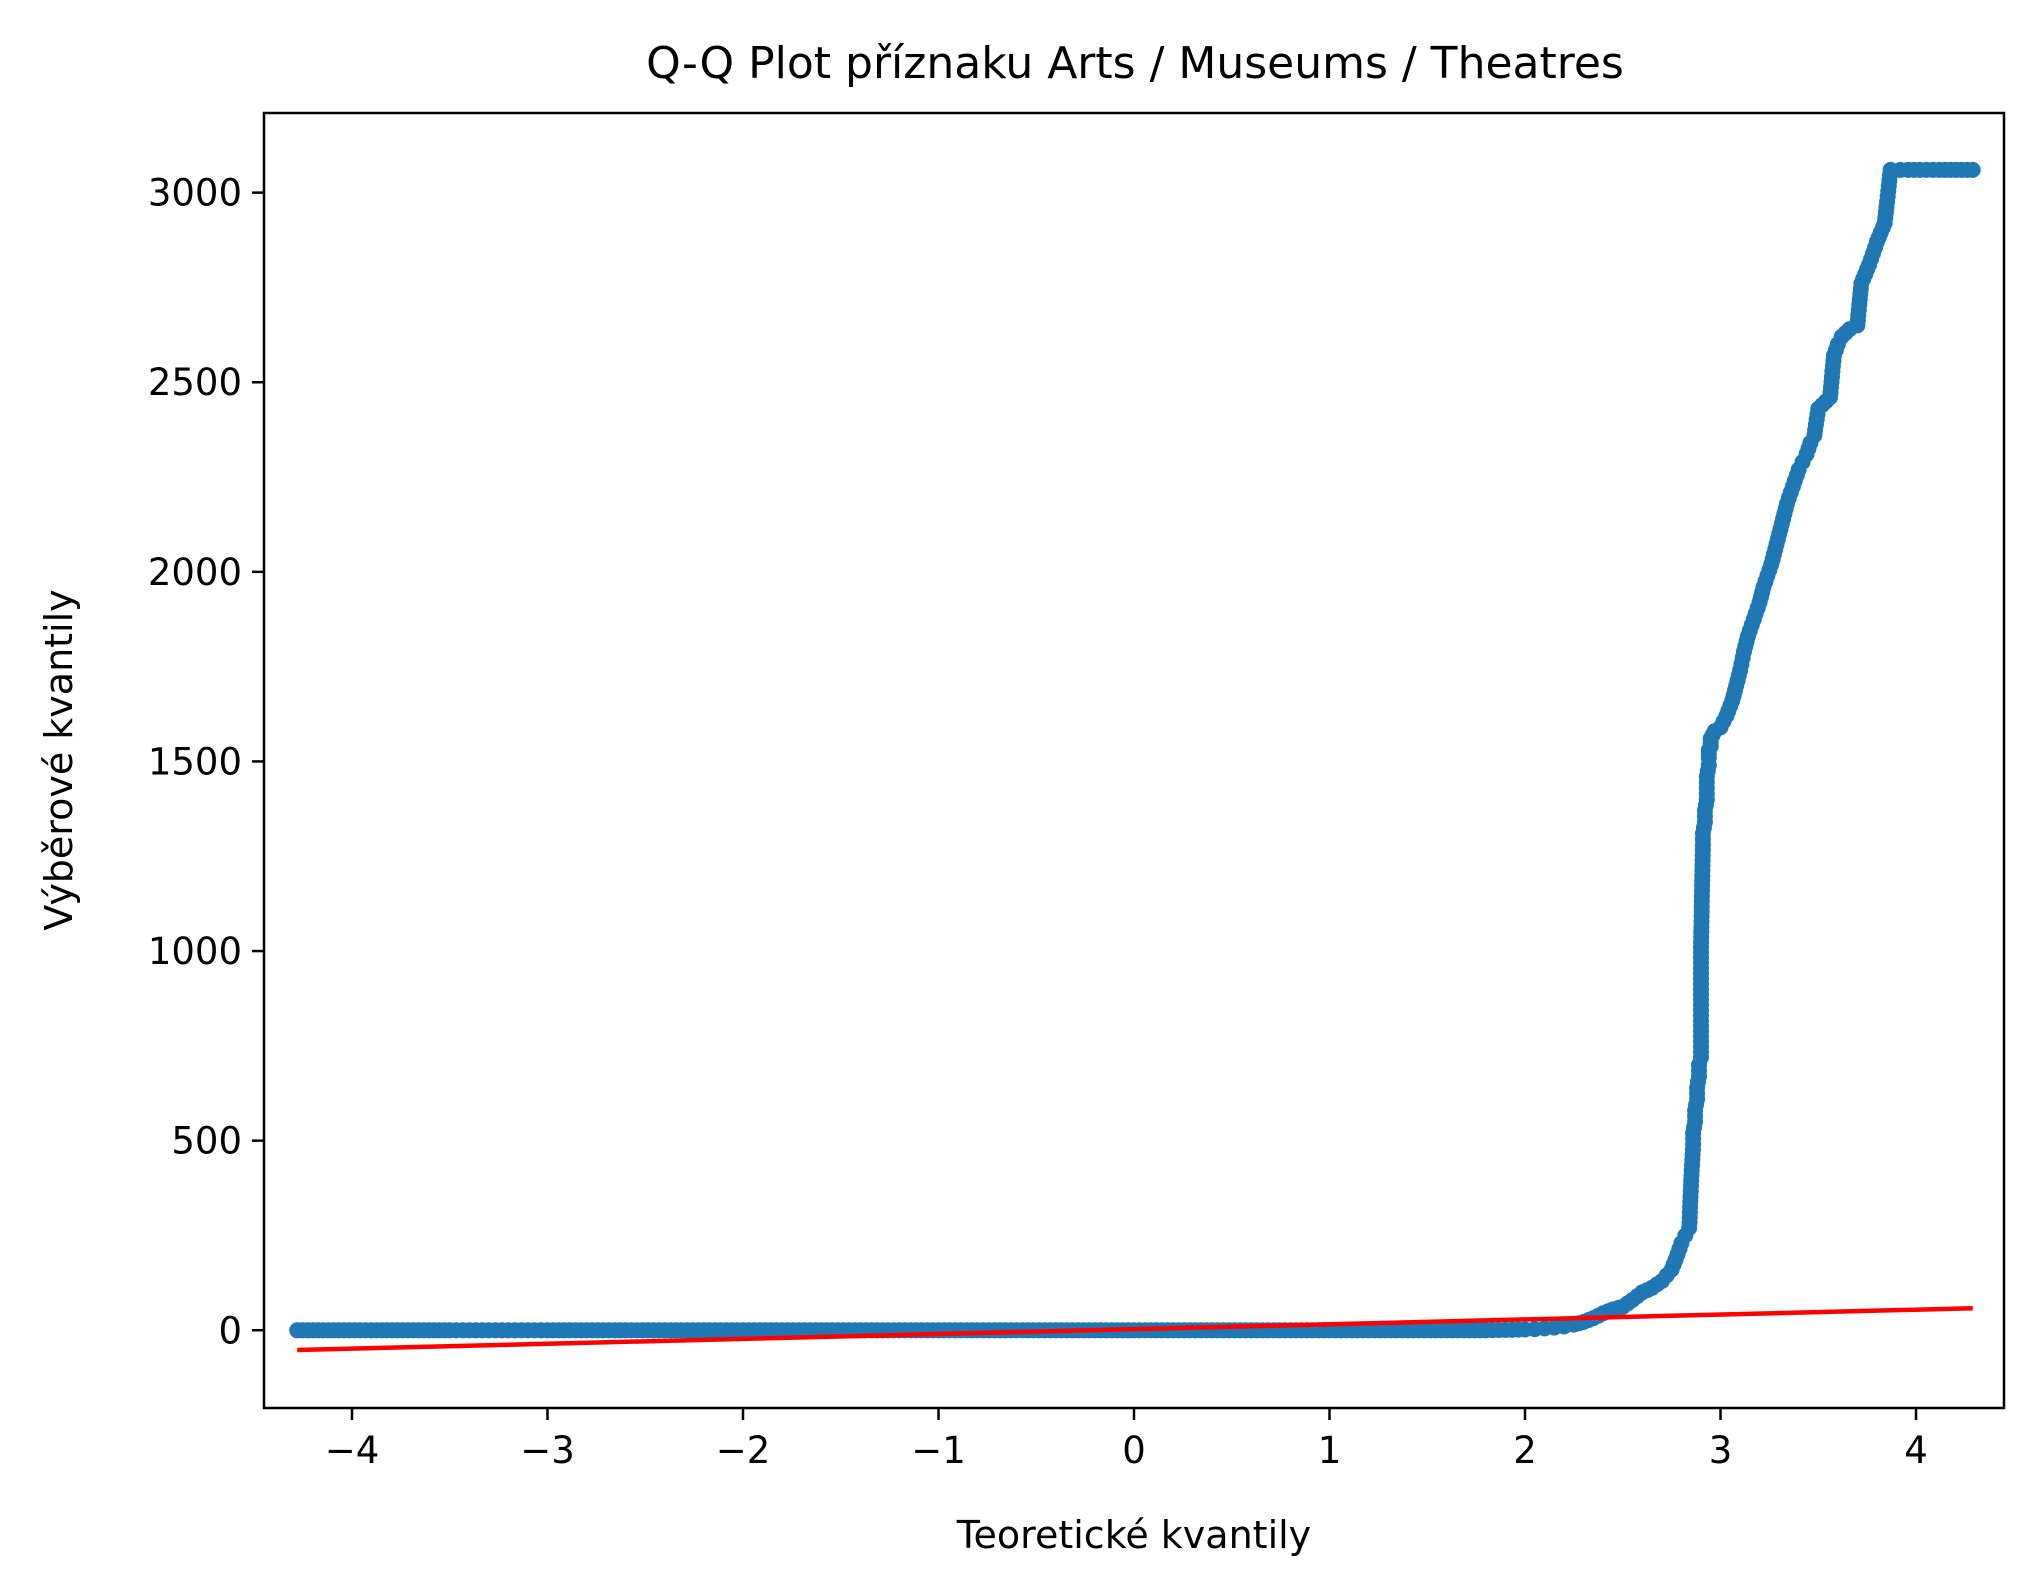 This screenshot has width=2033, height=1591. Describe the element at coordinates (195, 761) in the screenshot. I see `y-tick-label: 1500` at that location.